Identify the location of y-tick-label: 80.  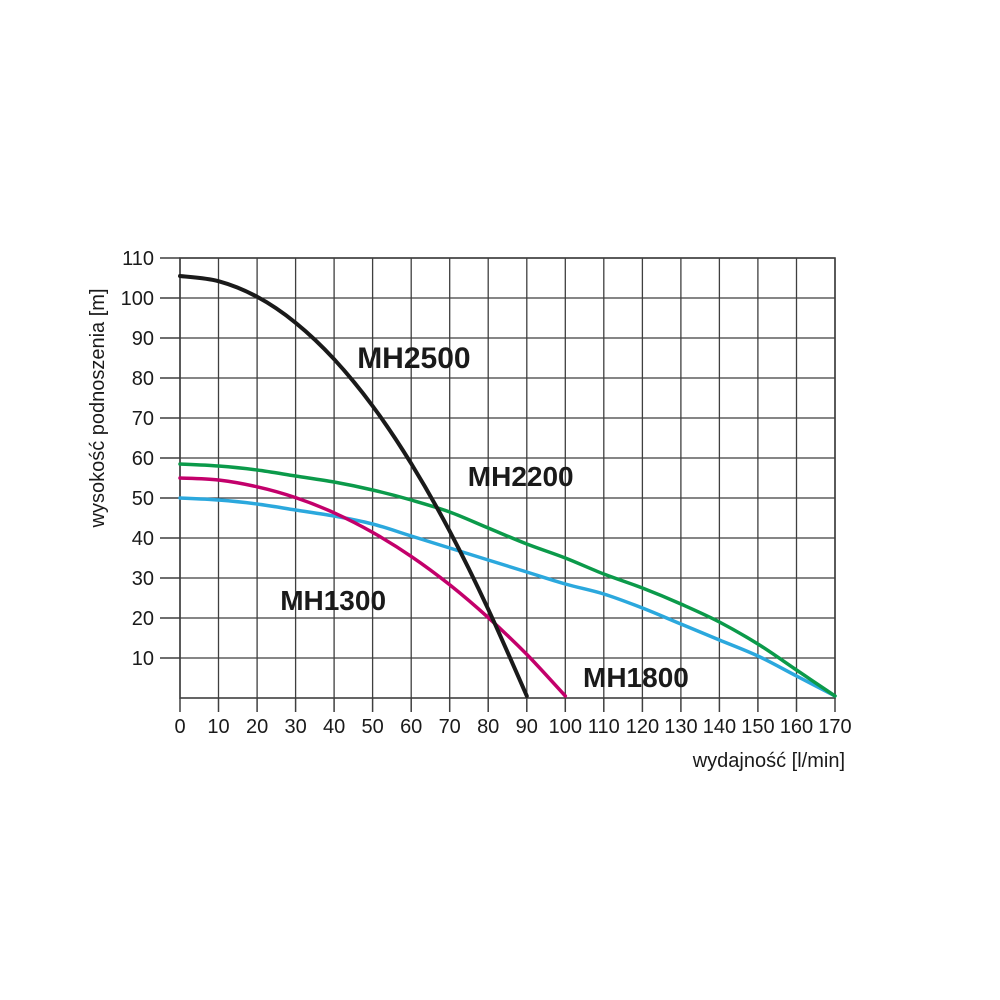
(143, 379).